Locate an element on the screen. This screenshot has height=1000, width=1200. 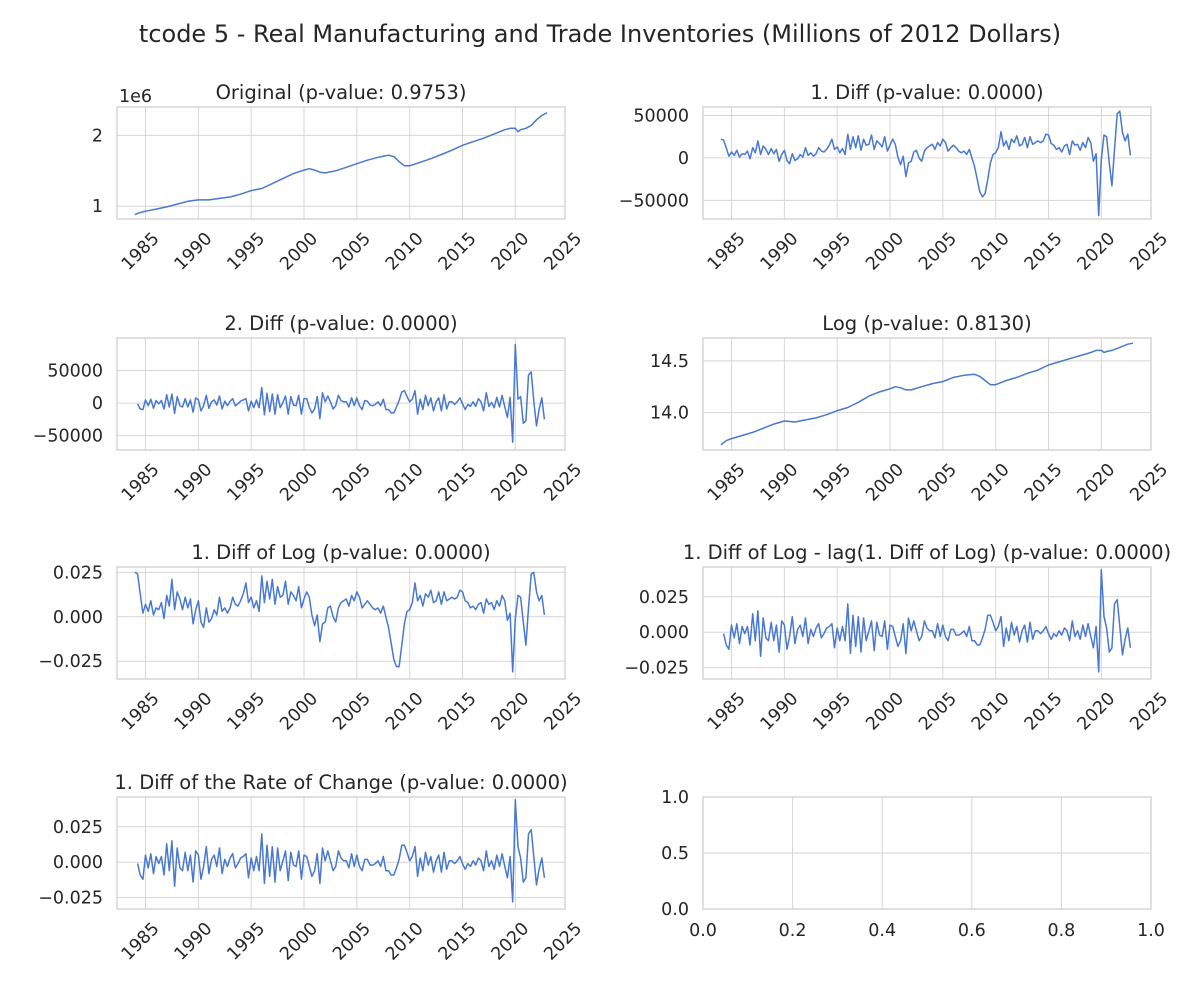
subplot-title: 2. Diff (p-value: 0.0000) is located at coordinates (340, 323).